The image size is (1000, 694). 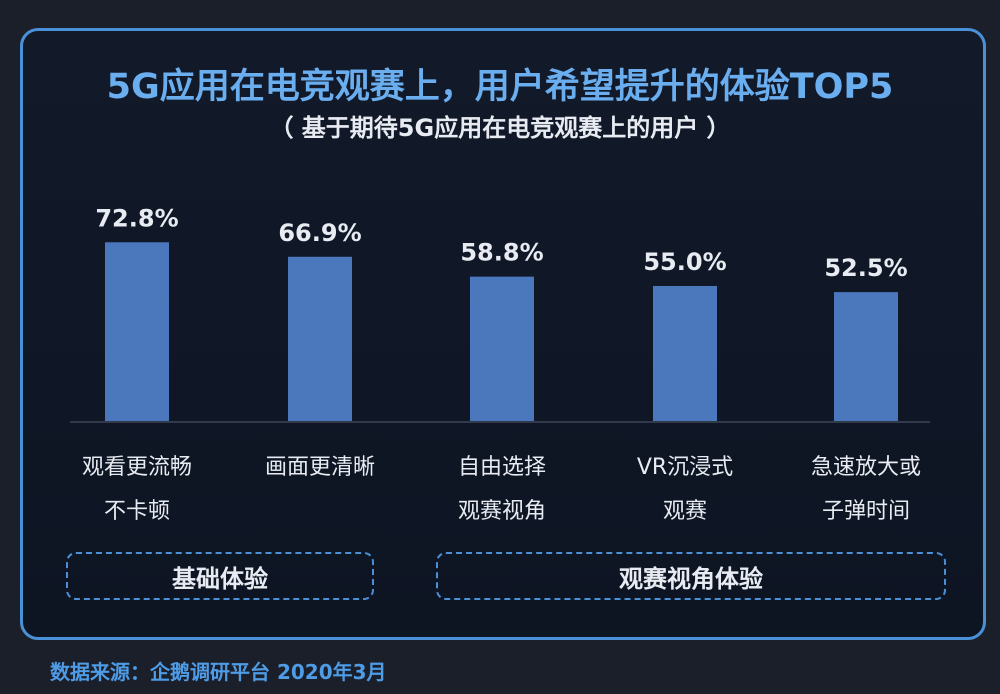 I want to click on group-basic-experience: 基础体验, so click(x=220, y=576).